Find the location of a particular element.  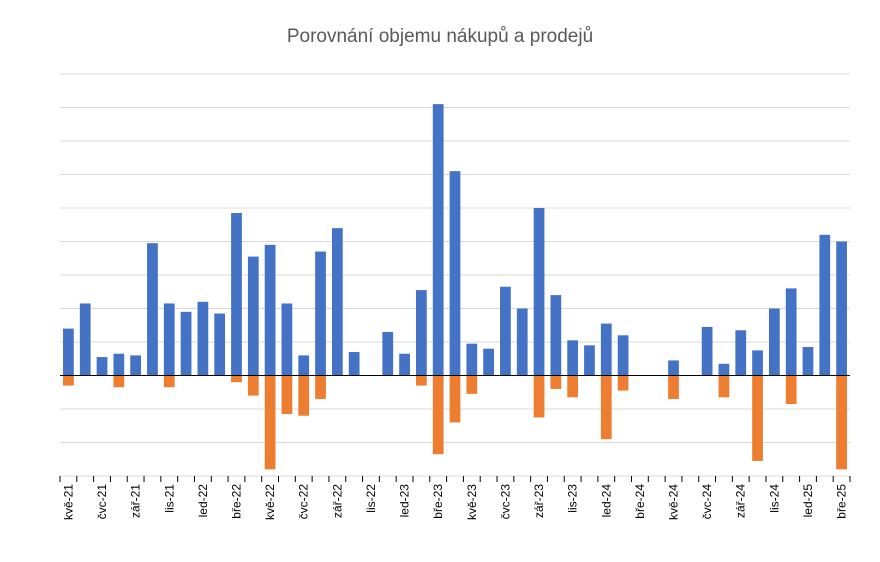

x-tick-label: bře-22 is located at coordinates (236, 501).